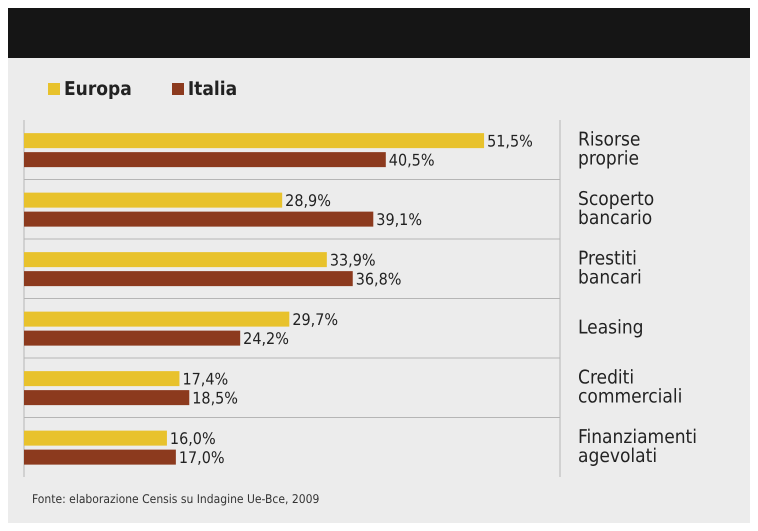  Describe the element at coordinates (510, 140) in the screenshot. I see `data-label: 51,5%` at that location.